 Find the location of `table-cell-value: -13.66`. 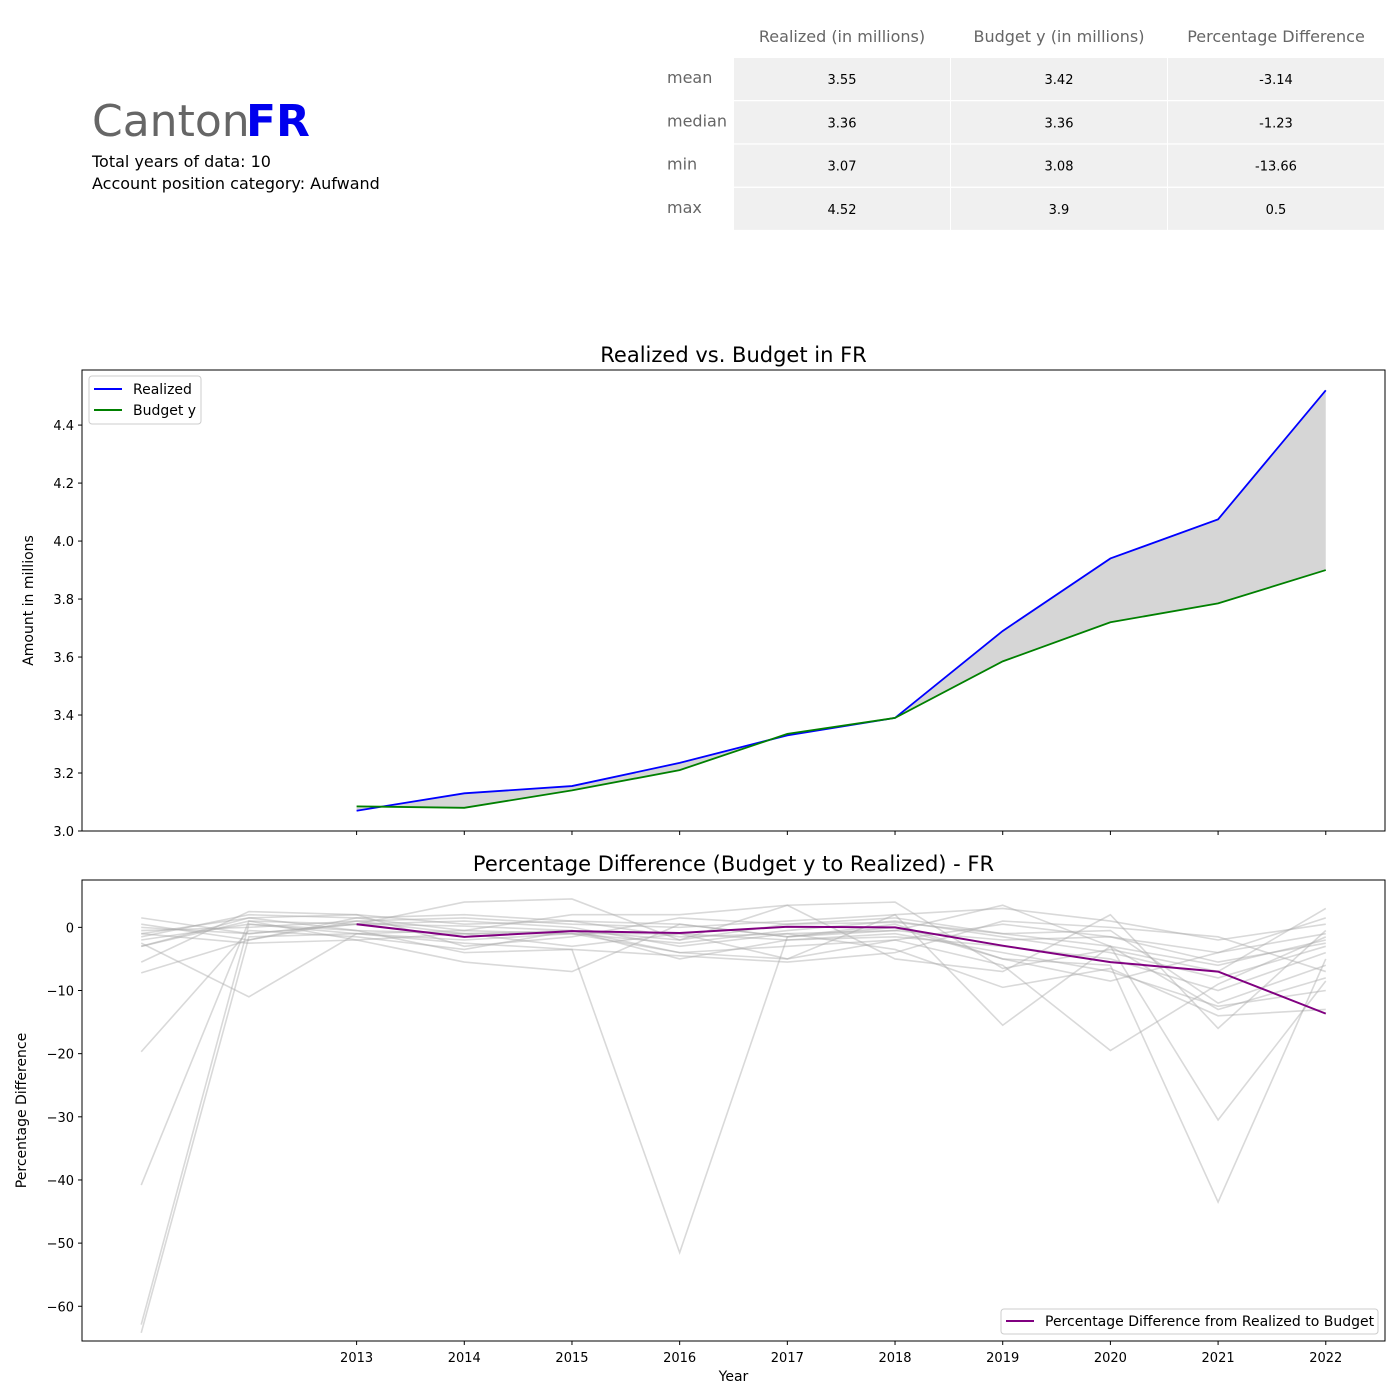

table-cell-value: -13.66 is located at coordinates (1276, 167).